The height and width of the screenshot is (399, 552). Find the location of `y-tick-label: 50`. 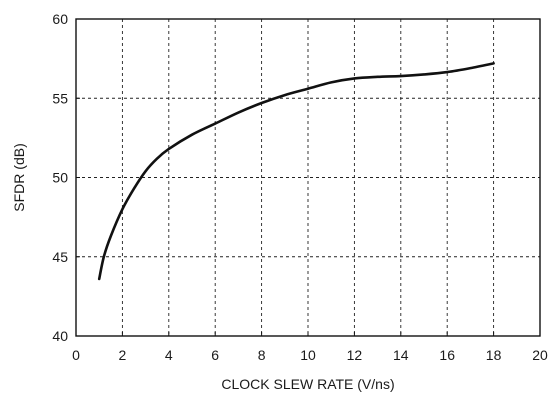

y-tick-label: 50 is located at coordinates (60, 178).